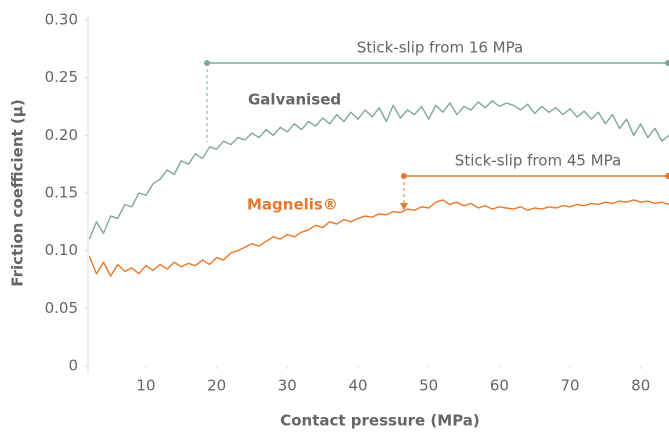 Image resolution: width=669 pixels, height=432 pixels. I want to click on x-axis-label: Contact pressure (MPa), so click(380, 421).